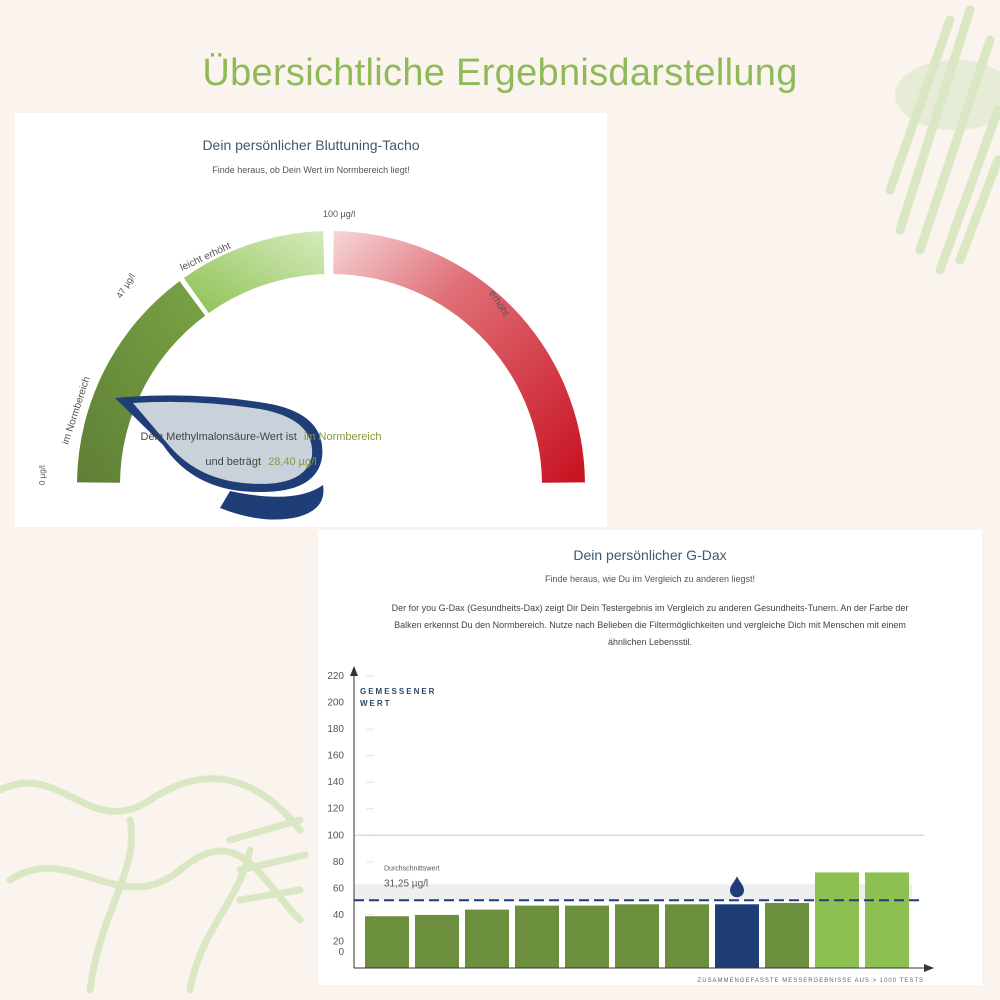  What do you see at coordinates (412, 868) in the screenshot?
I see `average-label: Durchschnittswert` at bounding box center [412, 868].